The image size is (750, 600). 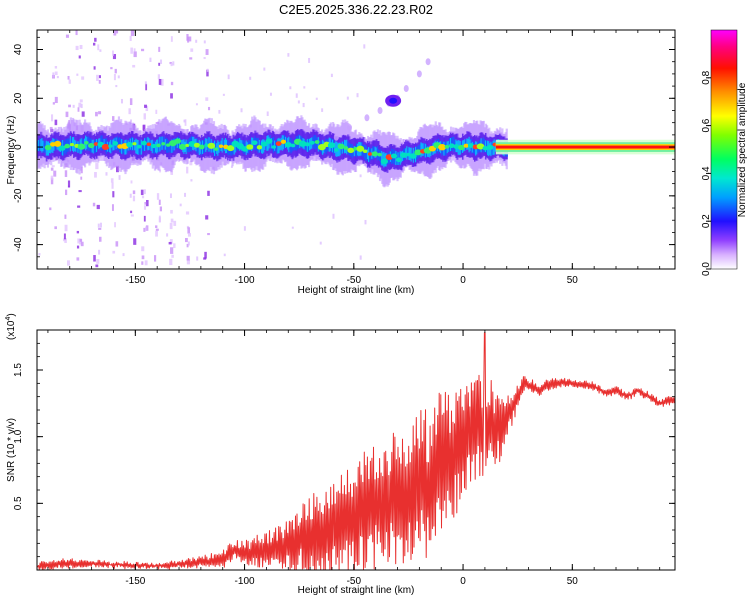 I want to click on snr-xtick-label: -150, so click(x=135, y=581).